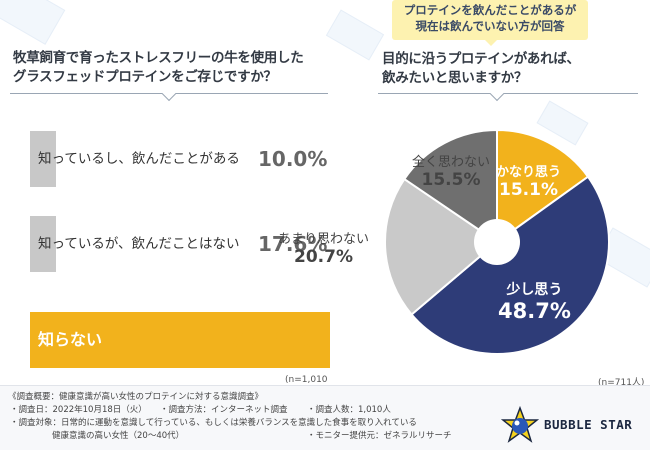 Image resolution: width=650 pixels, height=450 pixels. I want to click on intent-sample-size: (n=711人), so click(621, 383).